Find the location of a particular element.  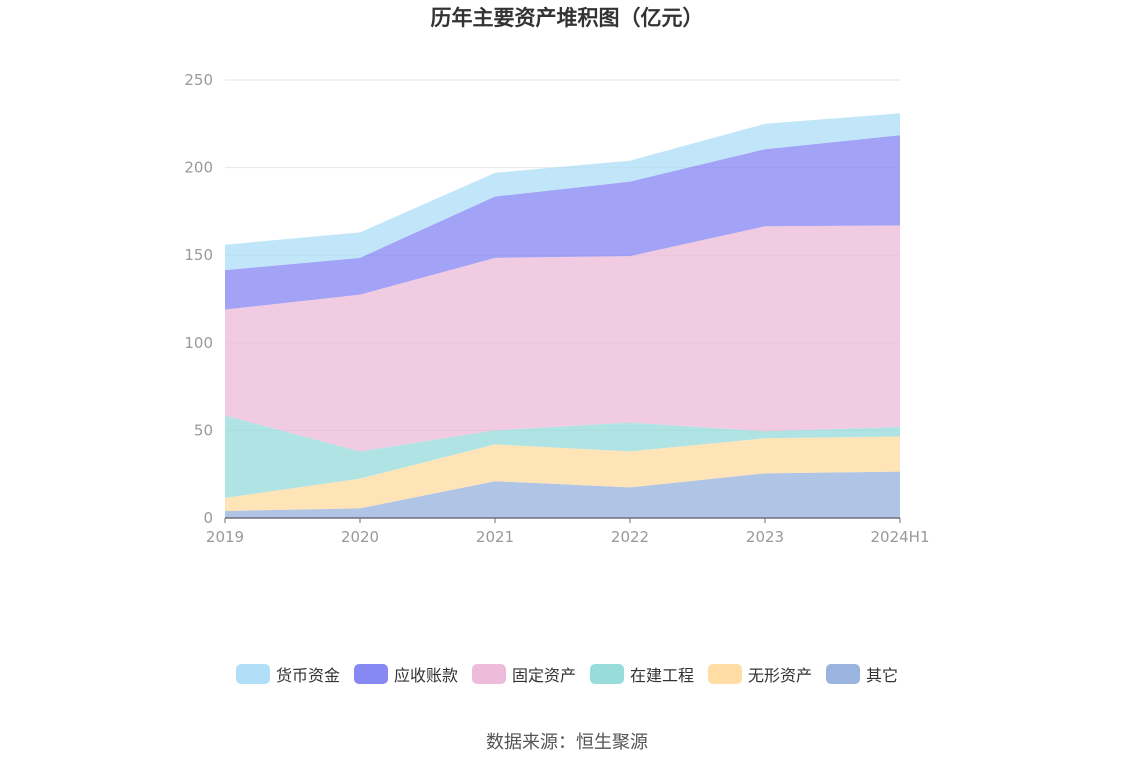

x-tick-label: 2022 is located at coordinates (630, 537).